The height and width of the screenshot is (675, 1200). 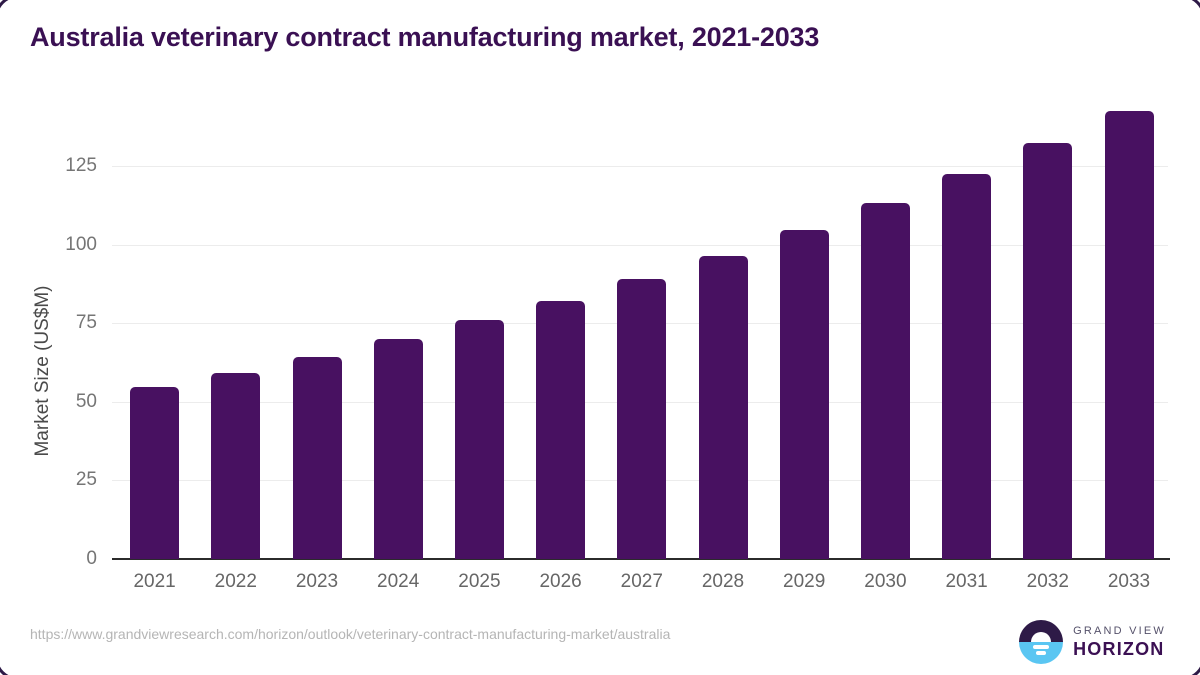 I want to click on y-tick-75: 75, so click(x=86, y=323).